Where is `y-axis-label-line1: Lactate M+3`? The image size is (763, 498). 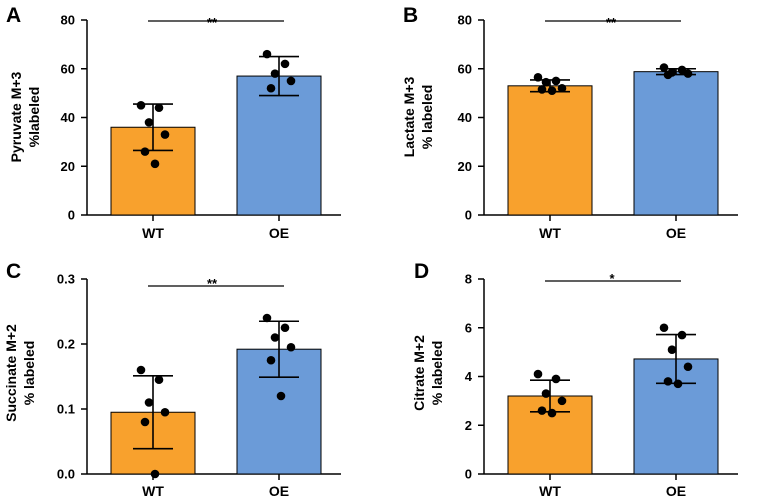
y-axis-label-line1: Lactate M+3 is located at coordinates (409, 117).